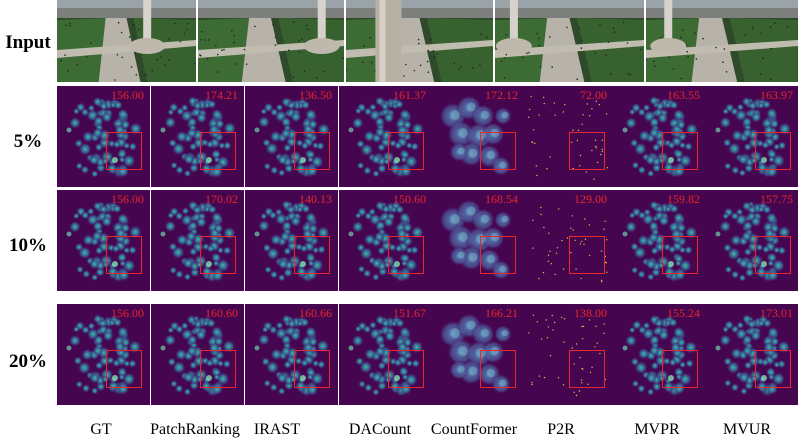  I want to click on count-value: 151.67, so click(409, 313).